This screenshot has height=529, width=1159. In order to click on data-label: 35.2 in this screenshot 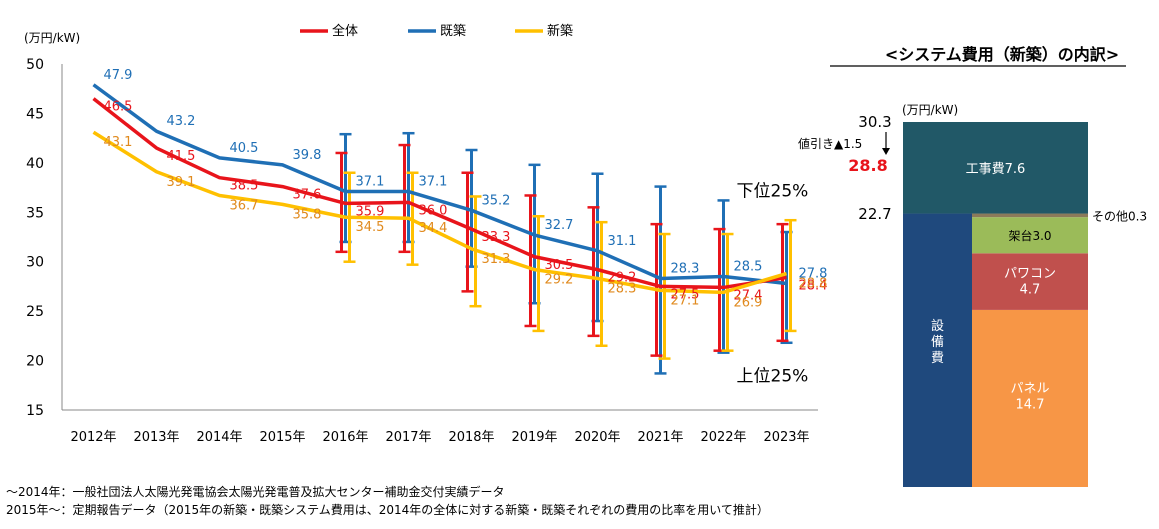, I will do `click(496, 200)`.